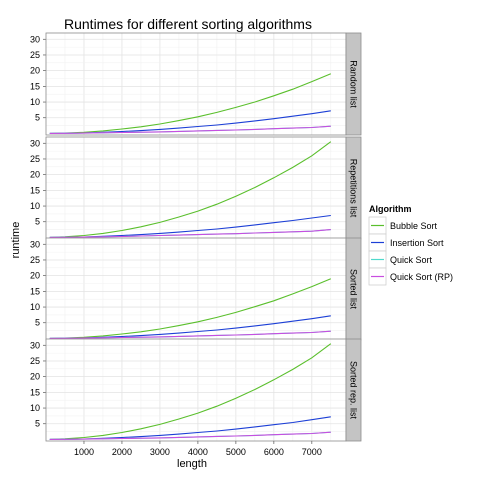 This screenshot has height=480, width=480. Describe the element at coordinates (122, 452) in the screenshot. I see `x-tick-label: 2000` at that location.